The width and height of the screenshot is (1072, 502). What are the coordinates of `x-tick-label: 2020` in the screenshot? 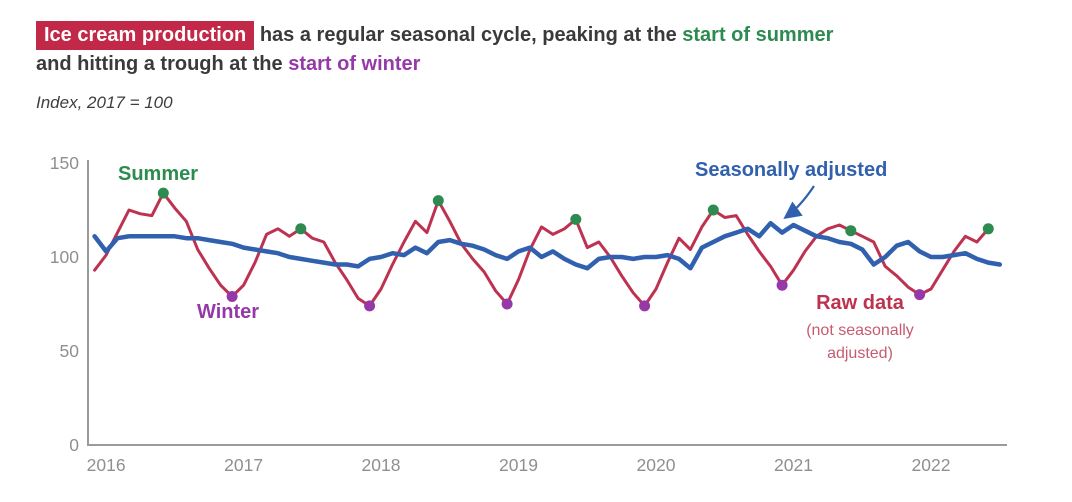 It's located at (656, 465).